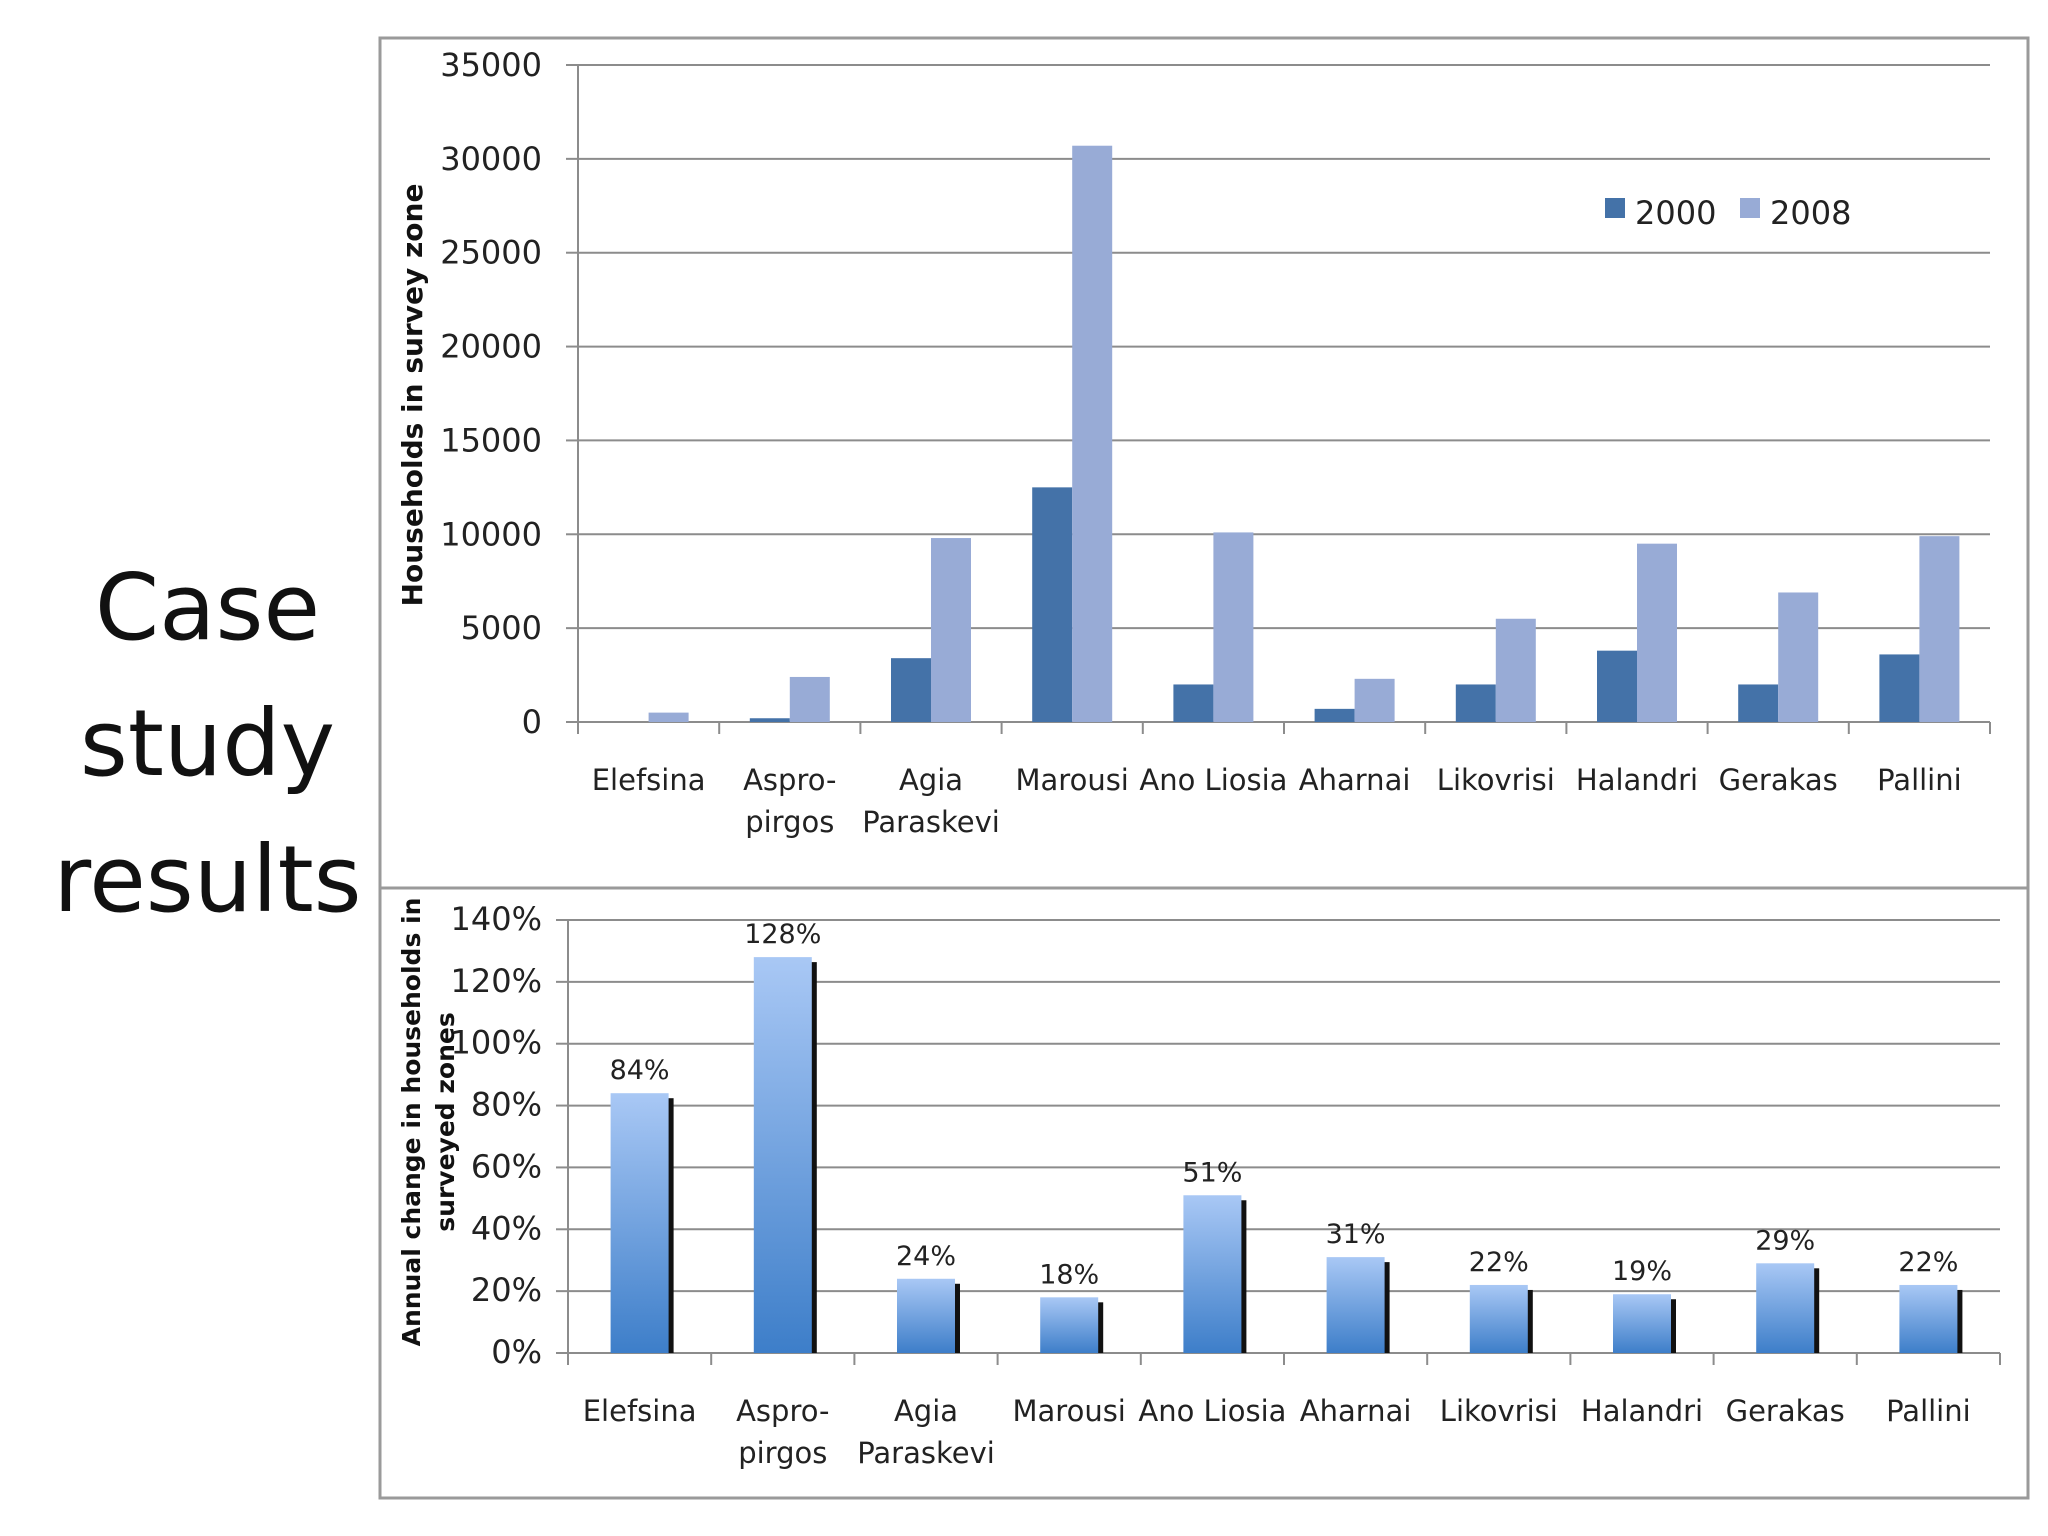 The width and height of the screenshot is (2048, 1536). What do you see at coordinates (491, 440) in the screenshot?
I see `y-tick-label: 15000` at bounding box center [491, 440].